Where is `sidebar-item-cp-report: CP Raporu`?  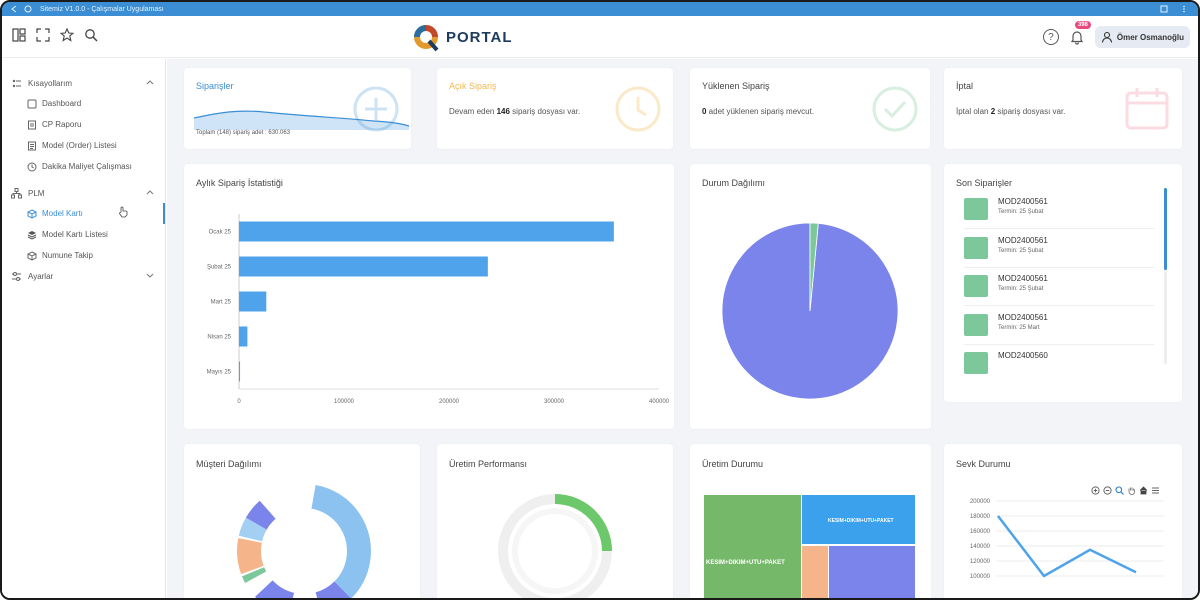
sidebar-item-cp-report: CP Raporu is located at coordinates (83, 124).